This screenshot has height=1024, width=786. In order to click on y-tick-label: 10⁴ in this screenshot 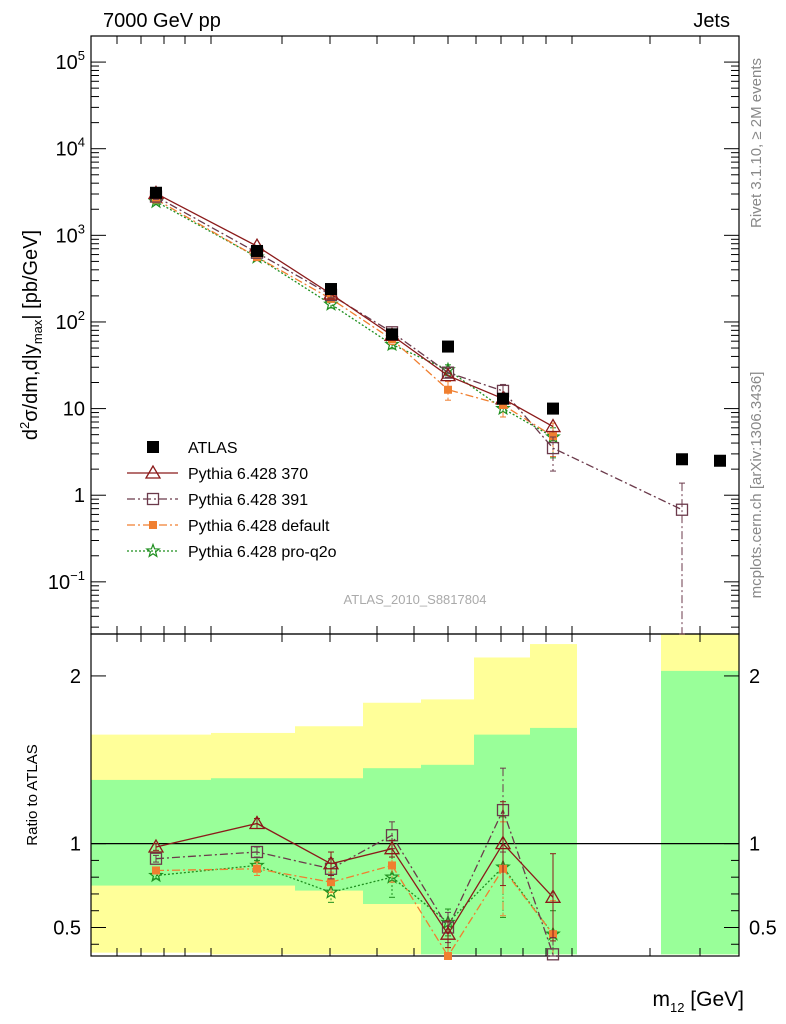, I will do `click(70, 148)`.